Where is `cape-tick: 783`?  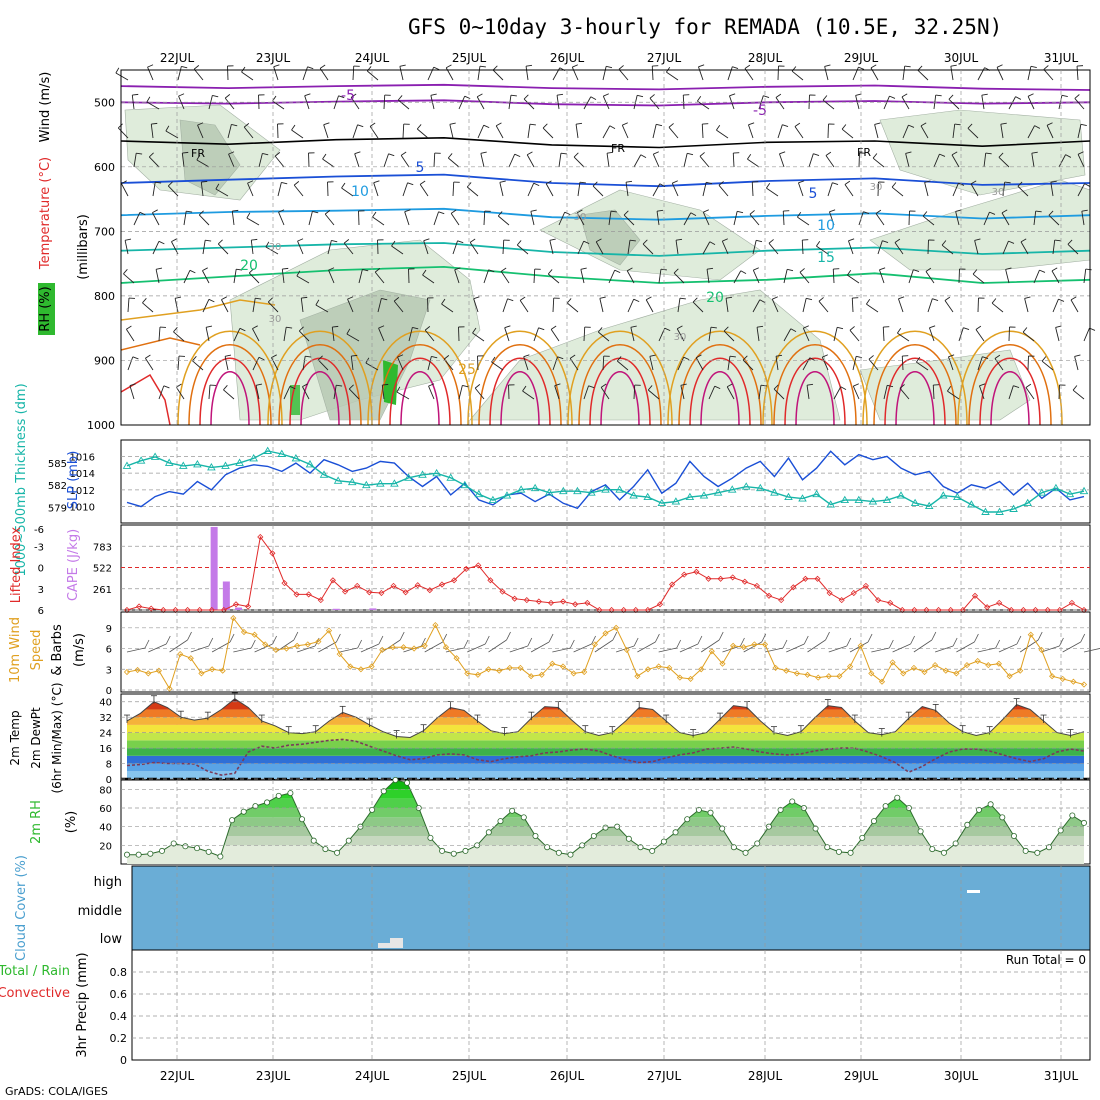 cape-tick: 783 is located at coordinates (102, 547).